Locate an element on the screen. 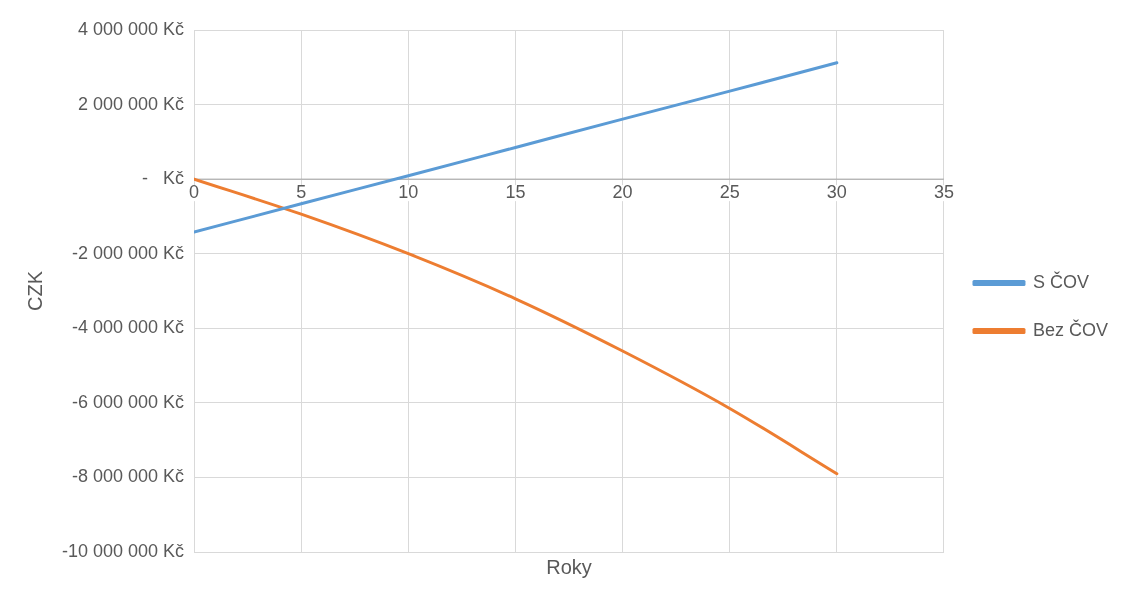 This screenshot has width=1128, height=604. y-tick-label: -2 000 000 Kč is located at coordinates (128, 252).